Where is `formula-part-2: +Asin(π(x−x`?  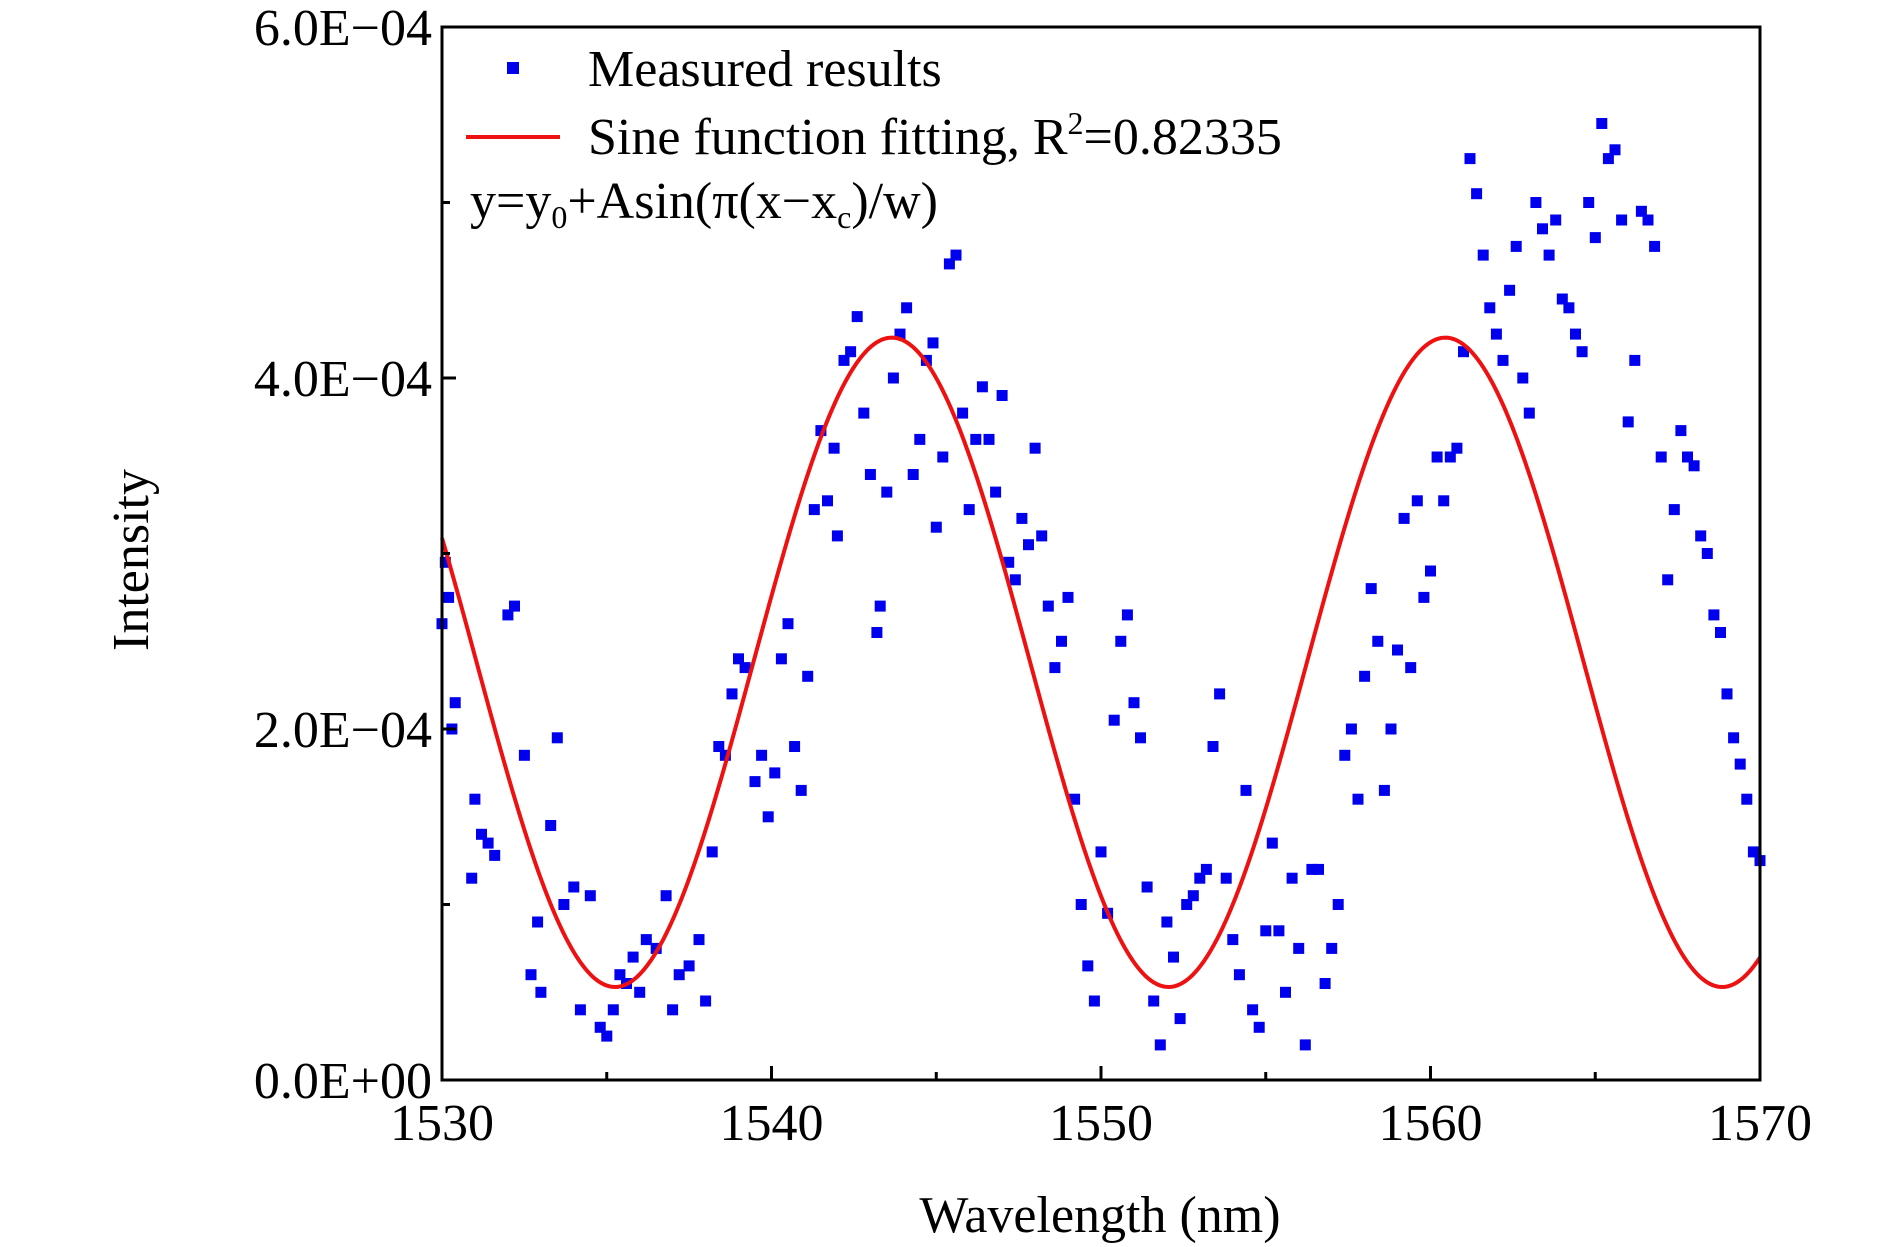
formula-part-2: +Asin(π(x−x is located at coordinates (702, 201).